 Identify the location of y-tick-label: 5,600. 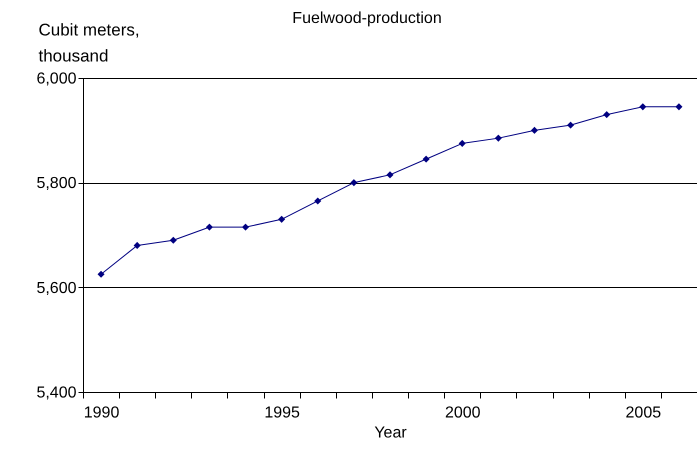
(56, 288).